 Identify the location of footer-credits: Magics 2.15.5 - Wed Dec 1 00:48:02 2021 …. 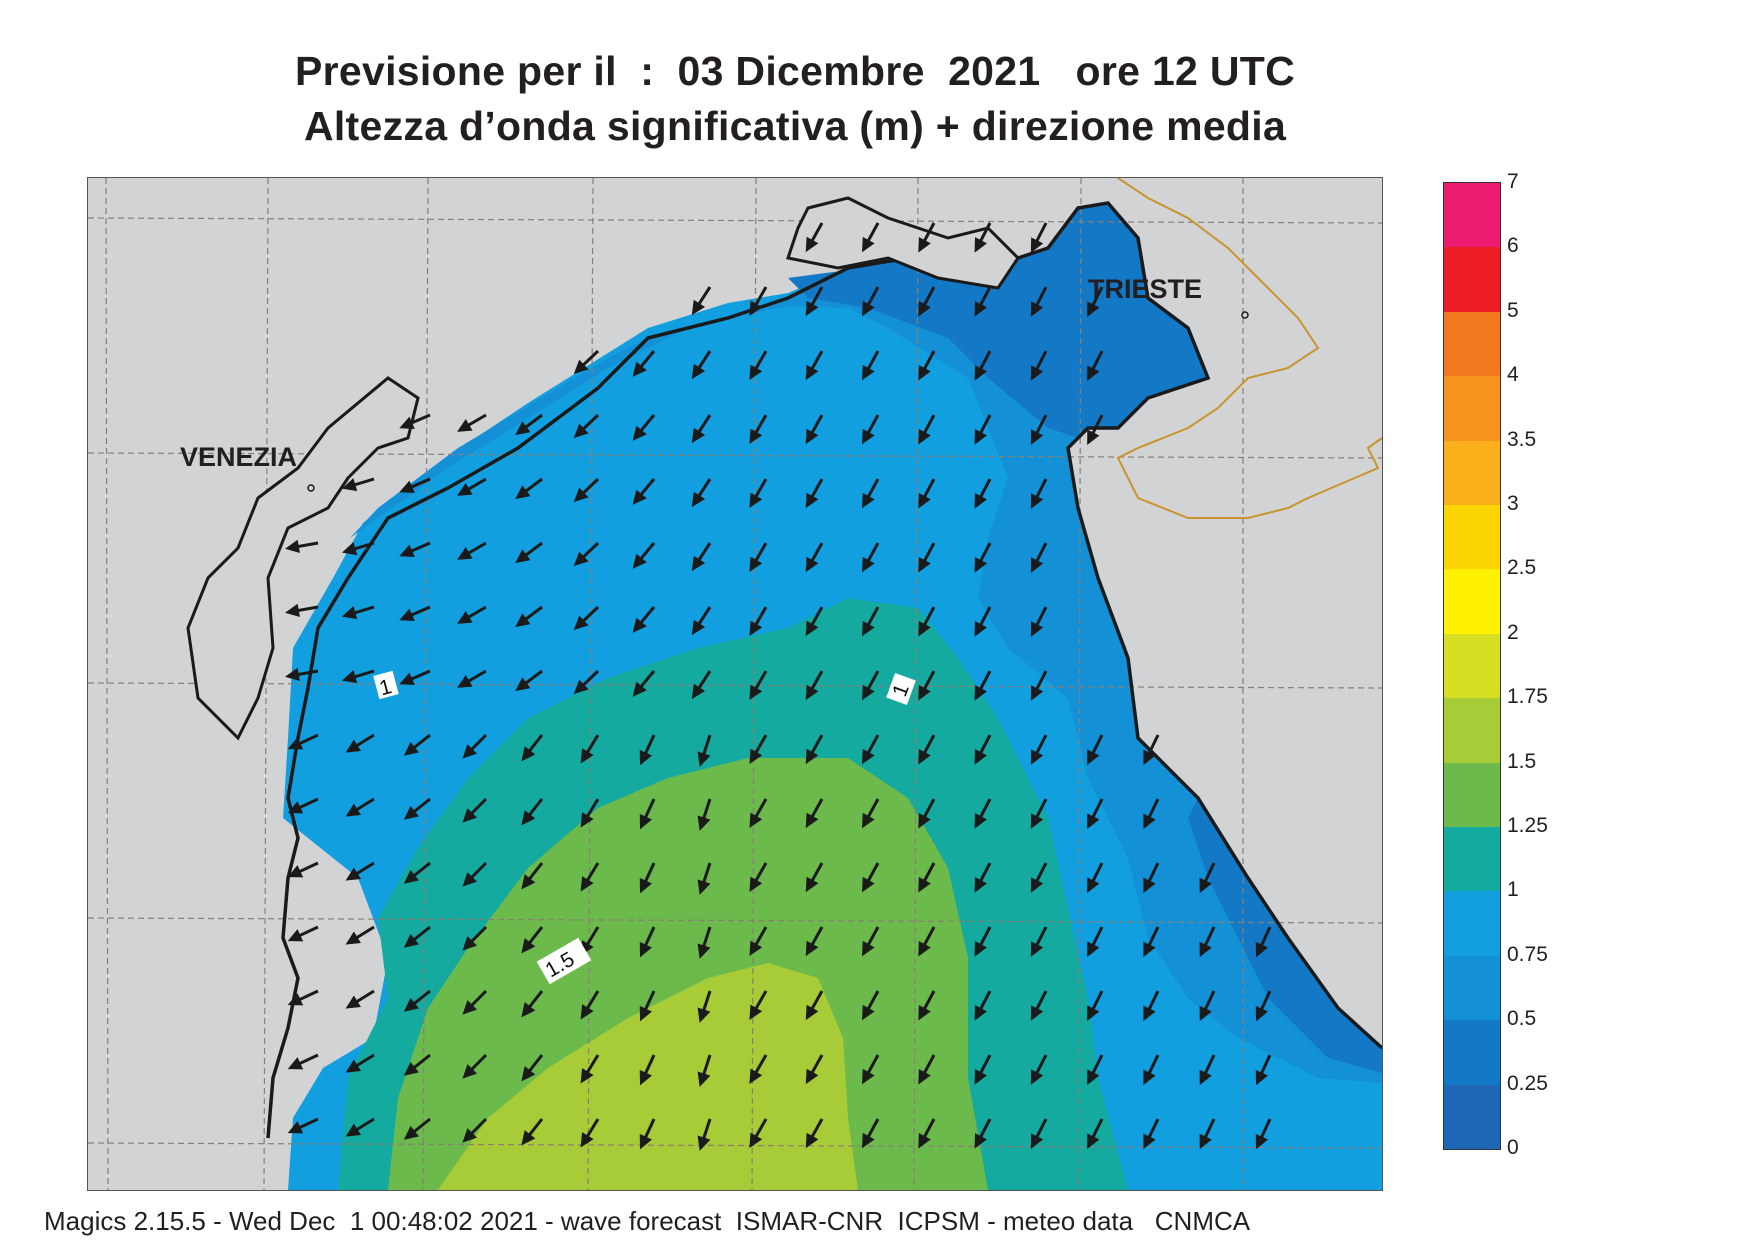
(647, 1221).